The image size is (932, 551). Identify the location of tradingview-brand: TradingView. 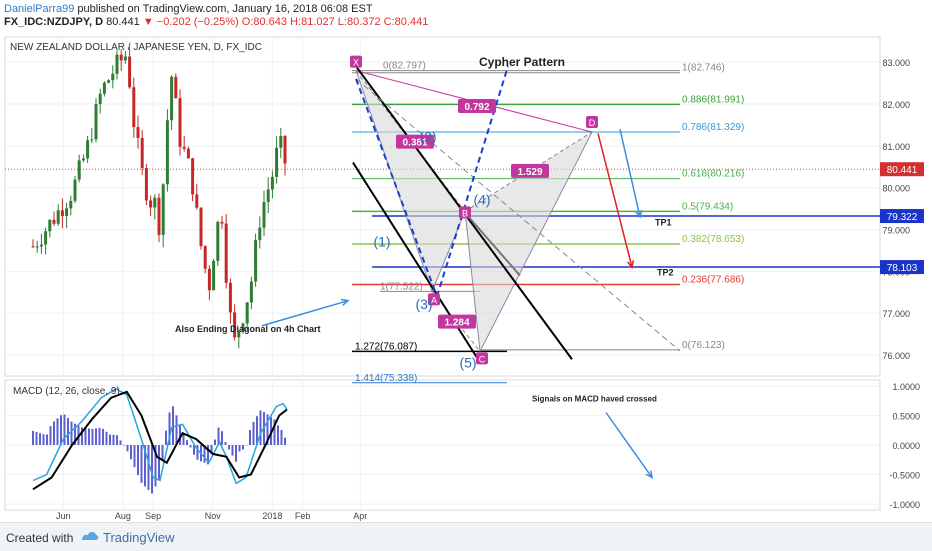
(139, 537).